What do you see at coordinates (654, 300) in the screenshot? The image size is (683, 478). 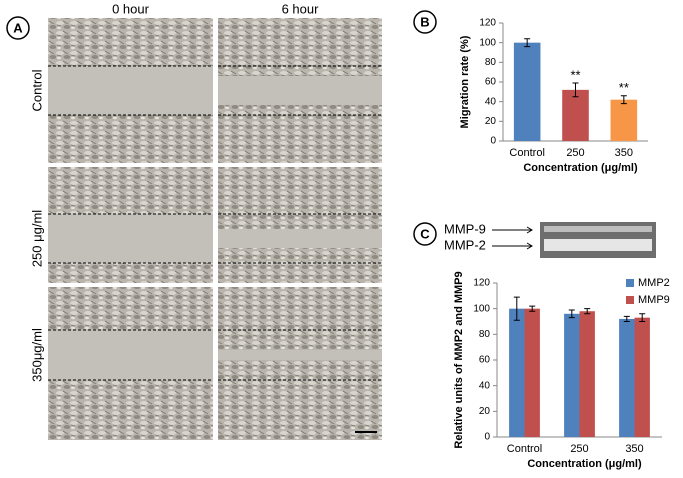 I see `legend-label: MMP9` at bounding box center [654, 300].